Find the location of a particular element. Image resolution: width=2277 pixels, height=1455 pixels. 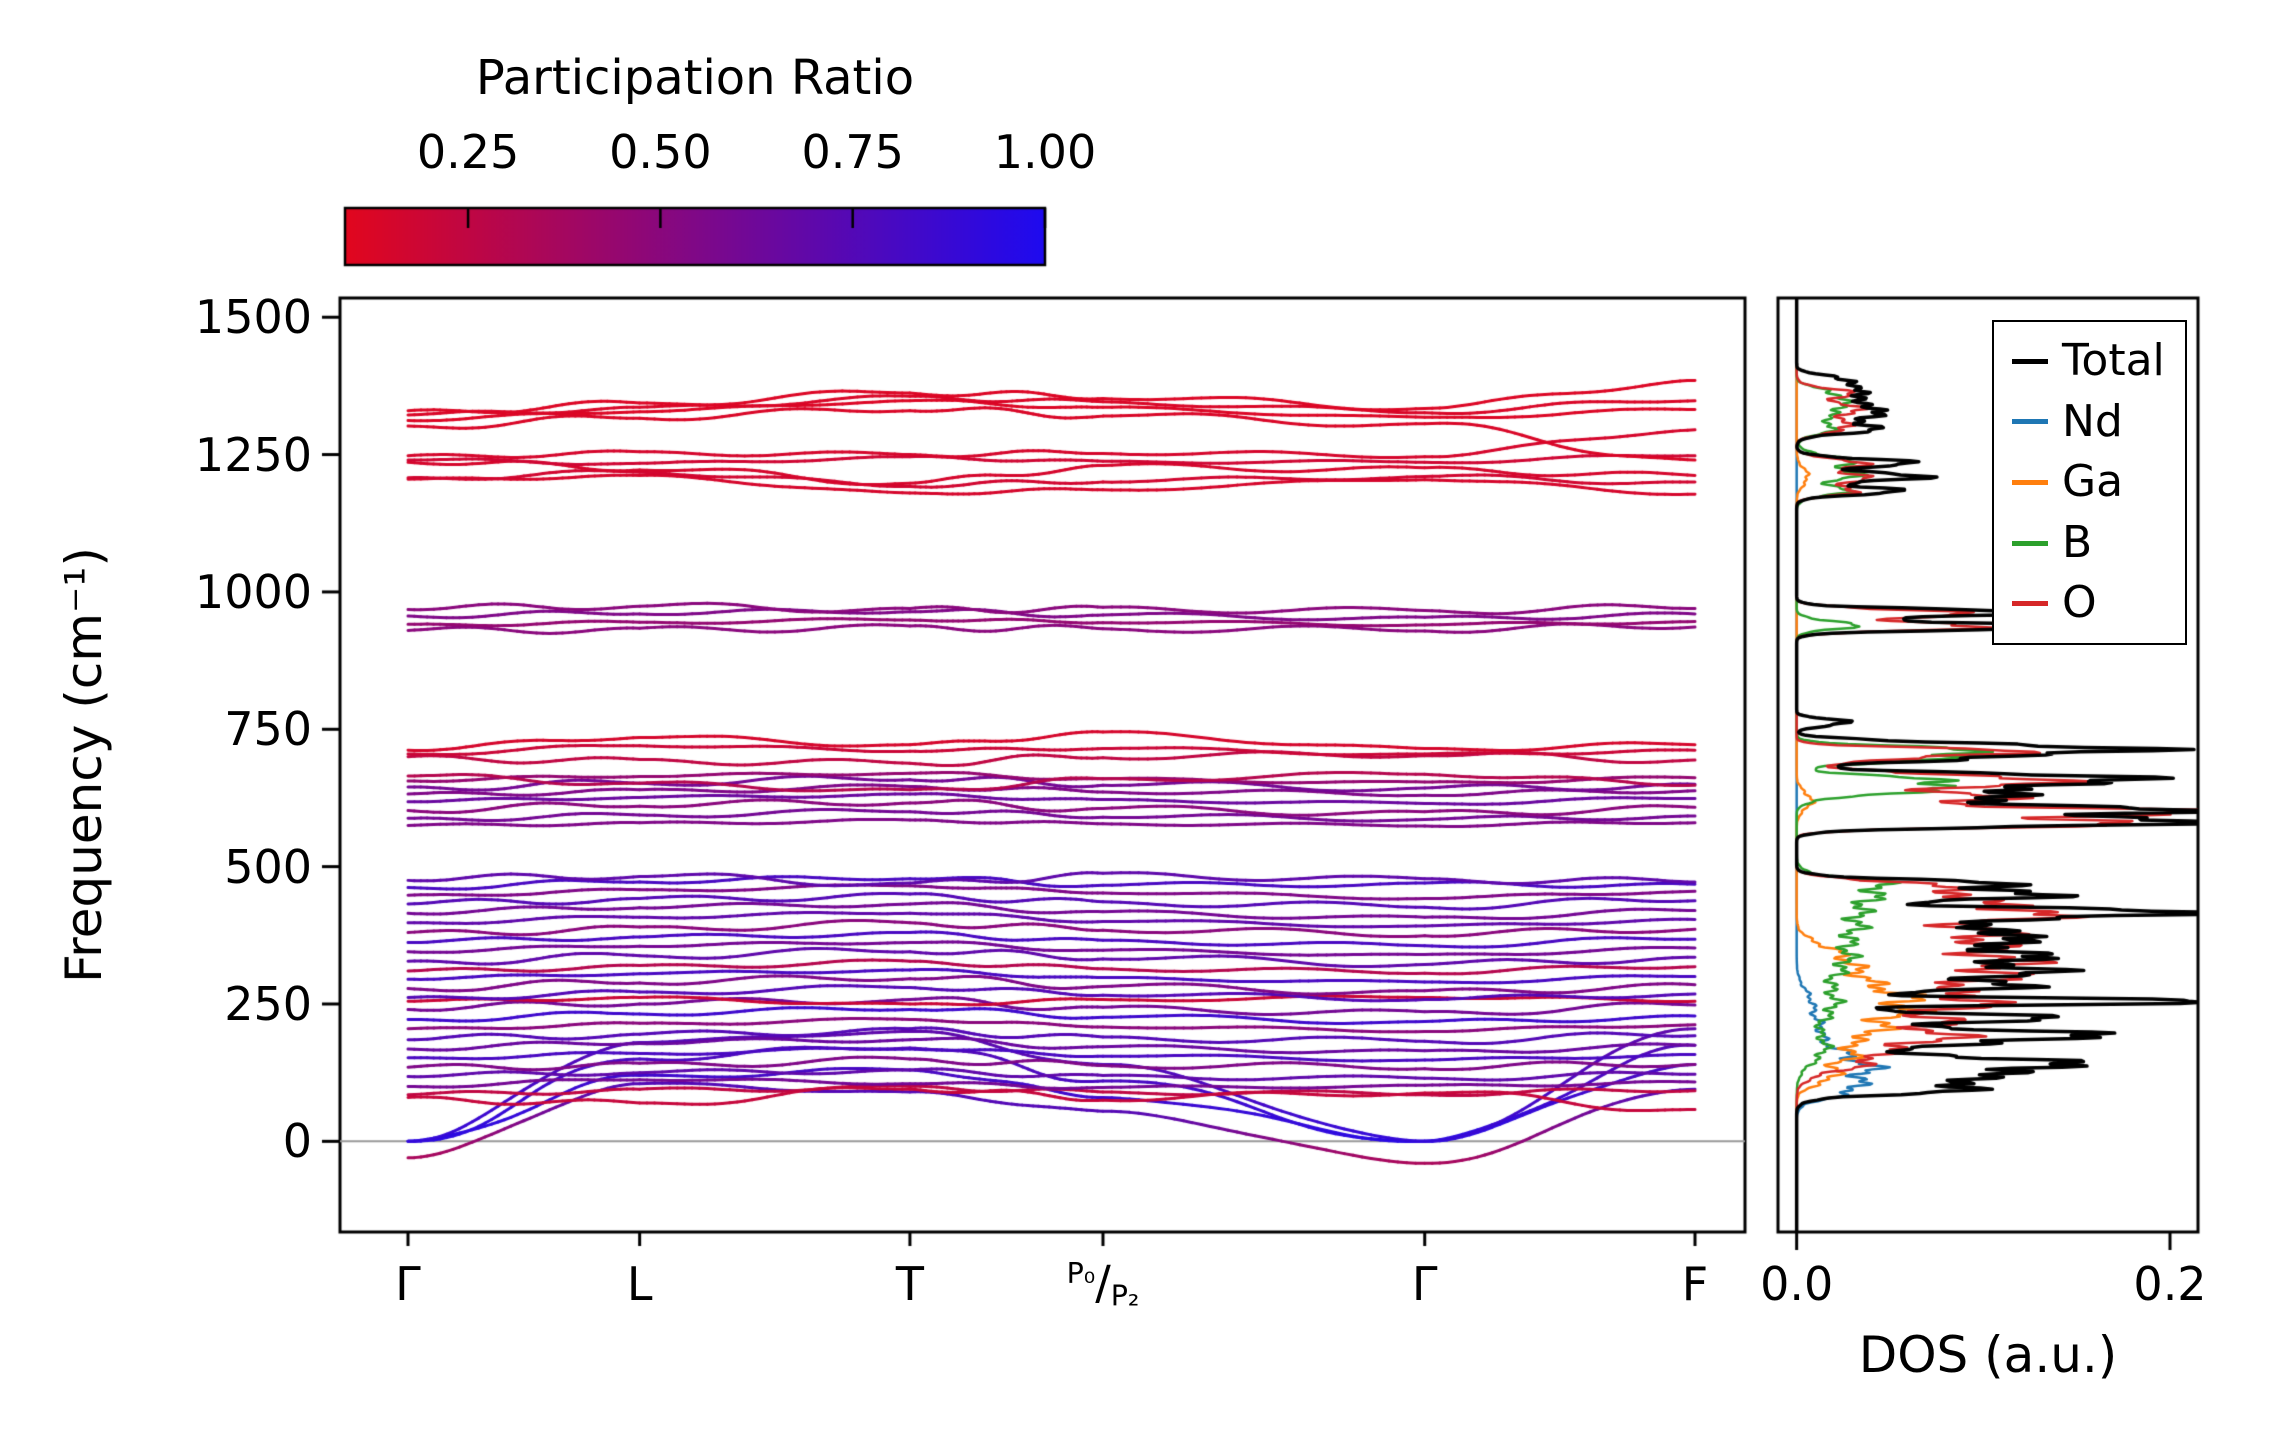

legend-item-ga: Ga is located at coordinates (2088, 482).